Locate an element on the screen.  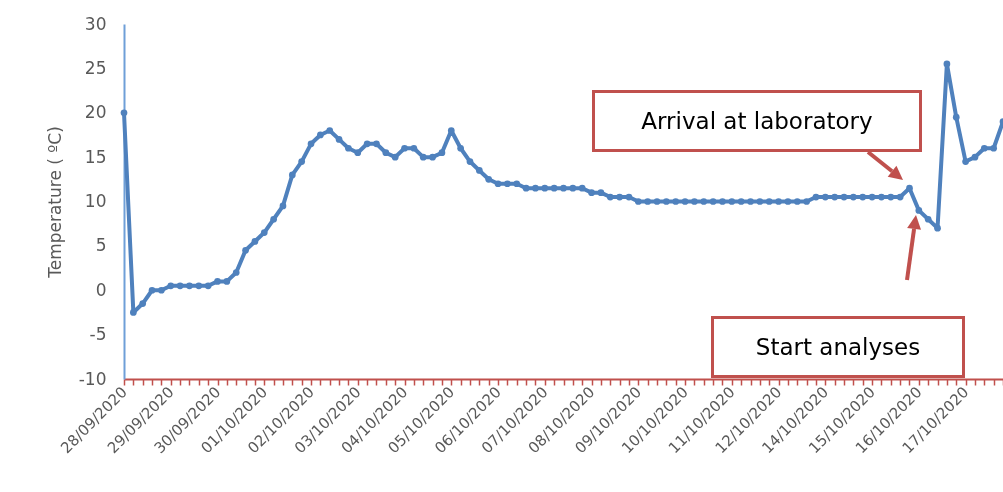
y-tick-label: 30 is located at coordinates (95, 23).